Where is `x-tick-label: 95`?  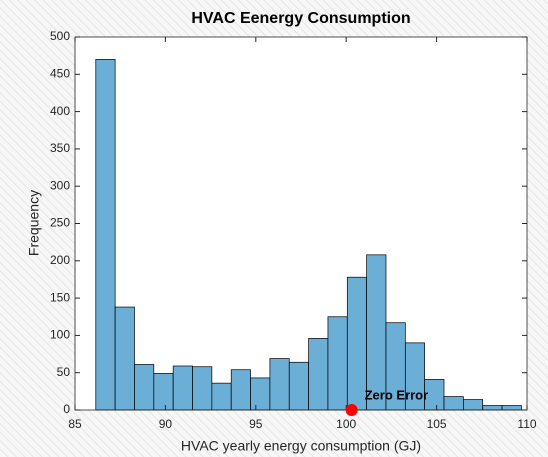 x-tick-label: 95 is located at coordinates (256, 424).